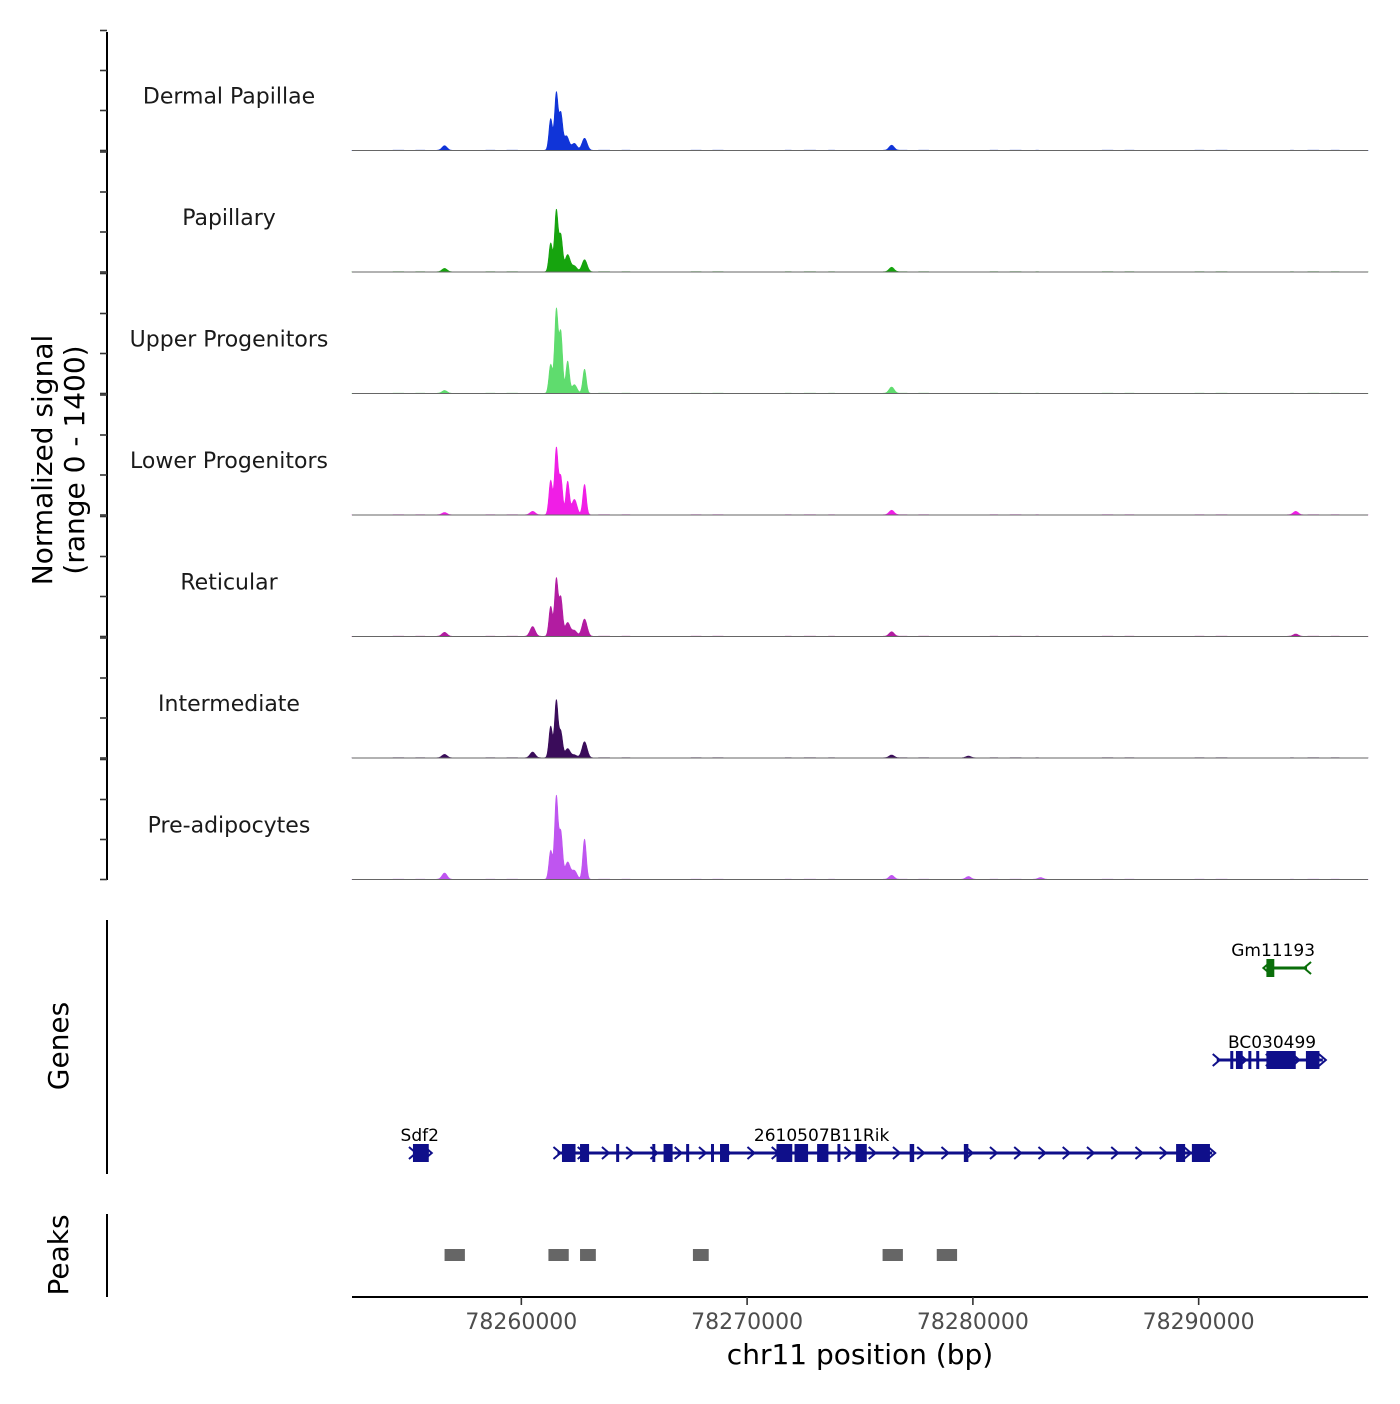 The height and width of the screenshot is (1404, 1400). Describe the element at coordinates (104, 455) in the screenshot. I see `signal-y-axis` at that location.